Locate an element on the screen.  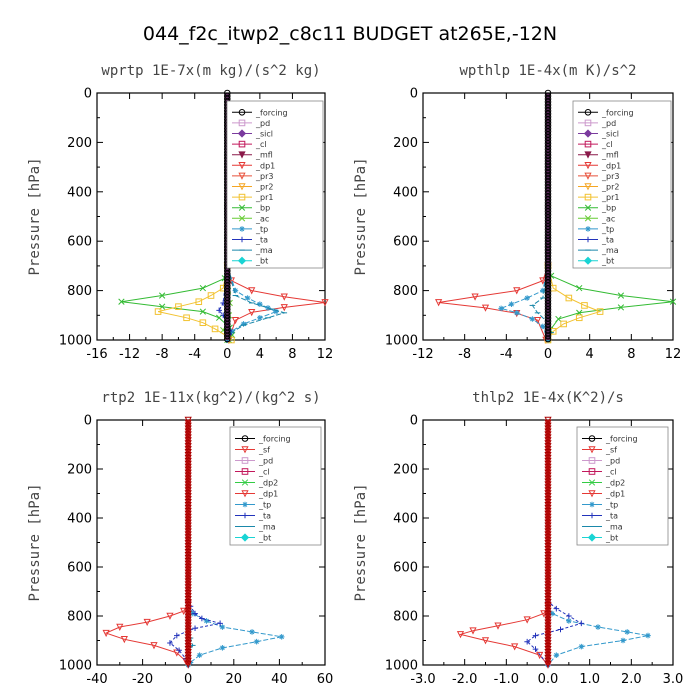
legend-label: _sicl is located at coordinates (610, 134).